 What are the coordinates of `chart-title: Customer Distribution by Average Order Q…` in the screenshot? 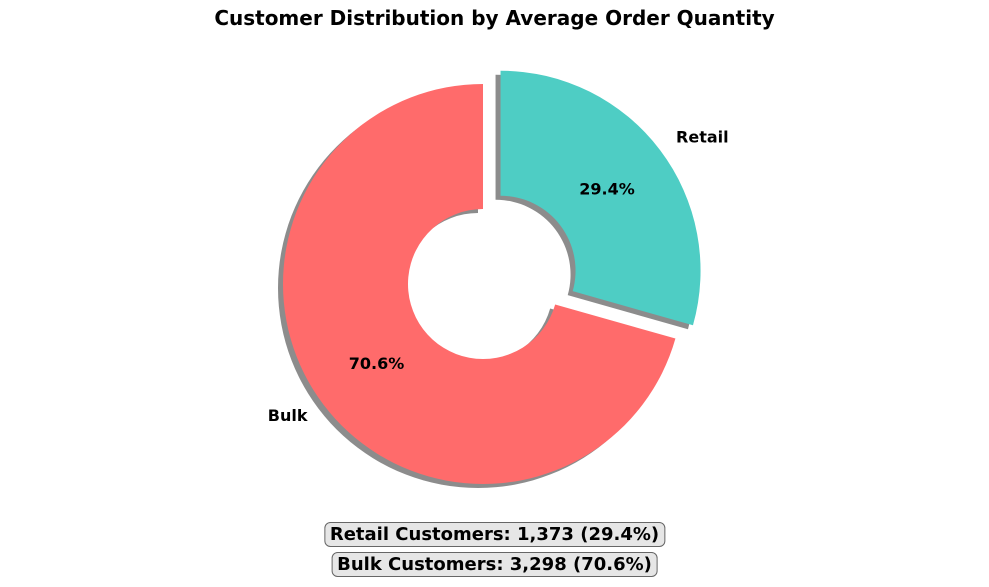 It's located at (494, 18).